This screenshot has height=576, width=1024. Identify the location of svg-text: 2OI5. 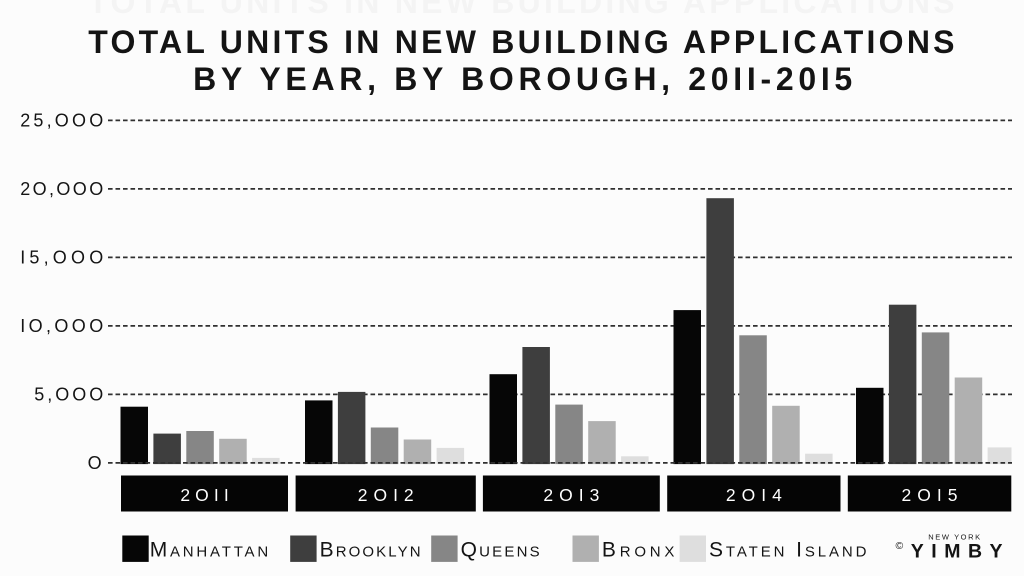
(933, 495).